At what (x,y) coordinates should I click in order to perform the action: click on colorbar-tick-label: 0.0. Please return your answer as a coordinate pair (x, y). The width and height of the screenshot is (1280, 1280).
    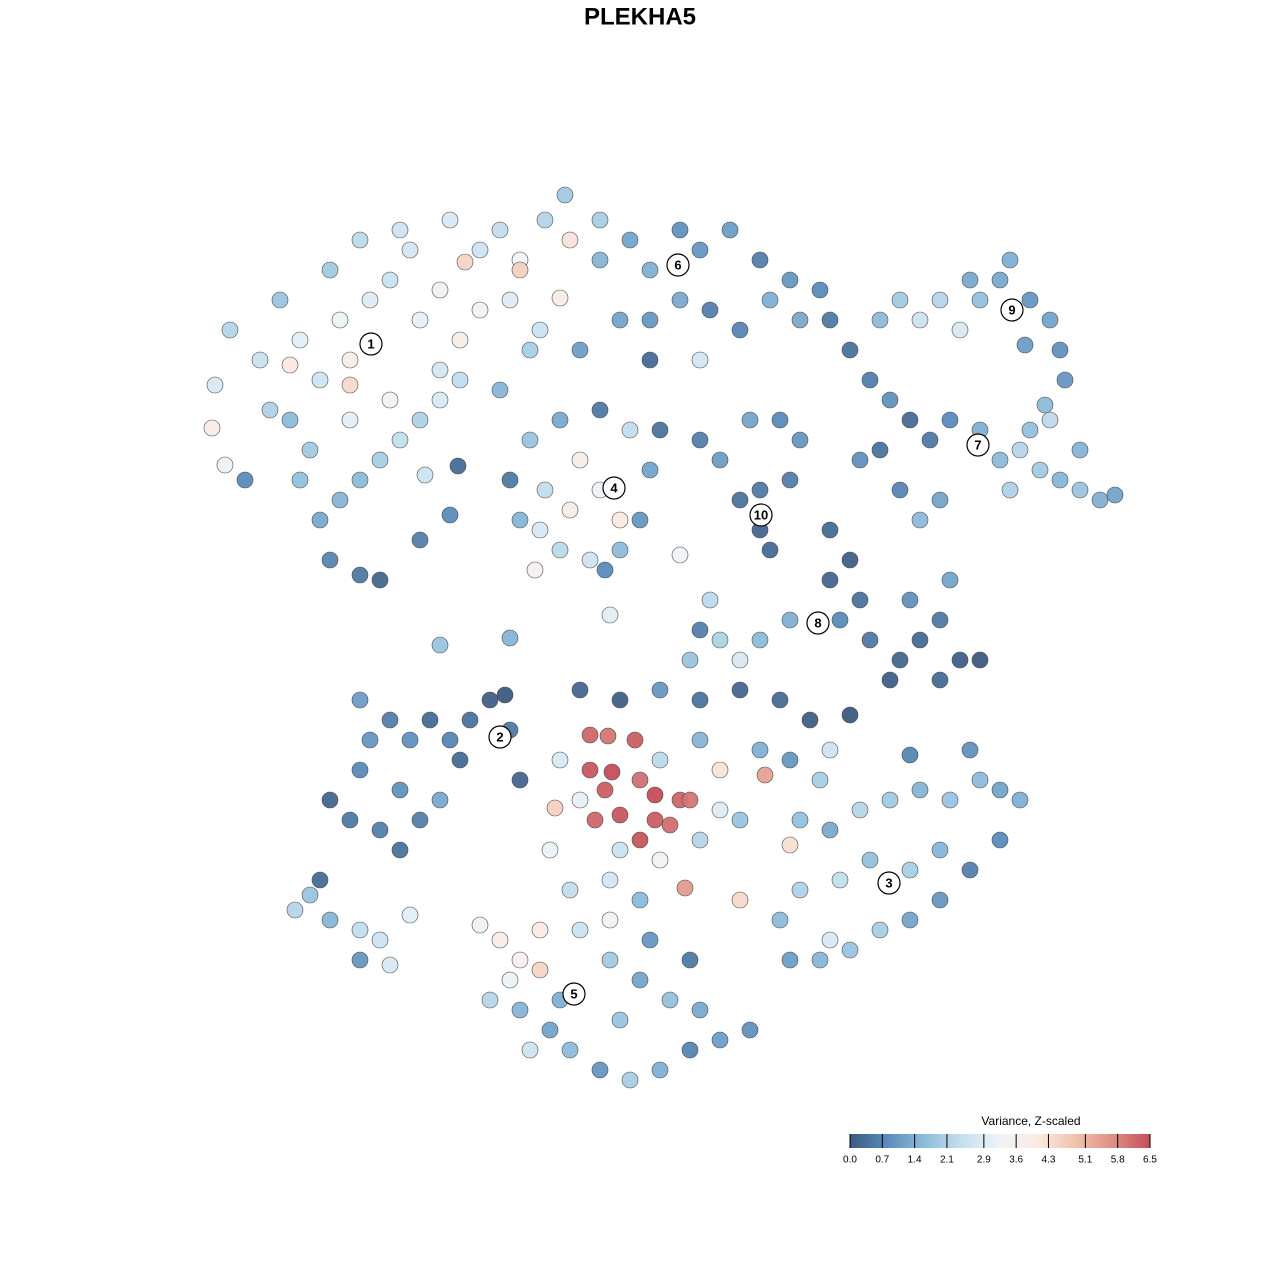
    Looking at the image, I should click on (850, 1160).